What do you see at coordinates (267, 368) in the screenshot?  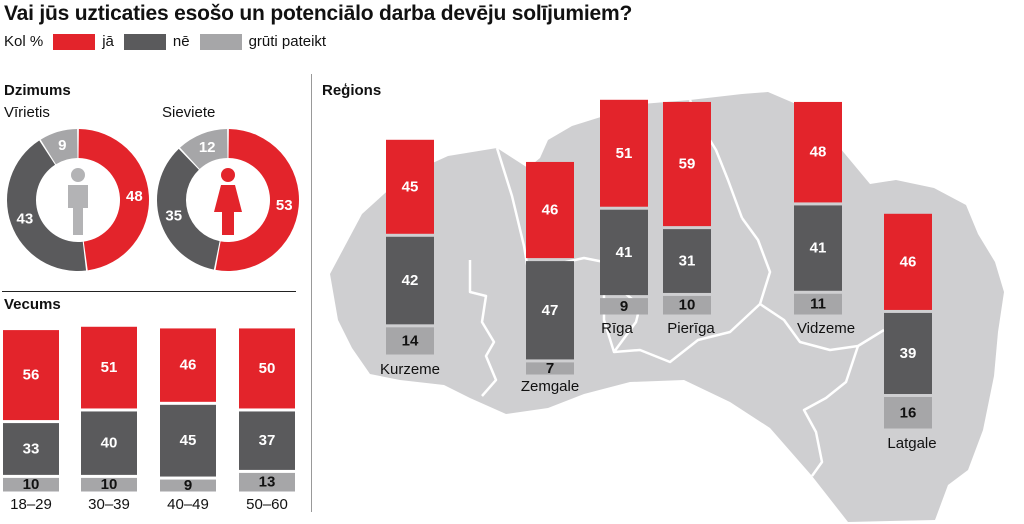 I see `age-value-50-60-jā: 50` at bounding box center [267, 368].